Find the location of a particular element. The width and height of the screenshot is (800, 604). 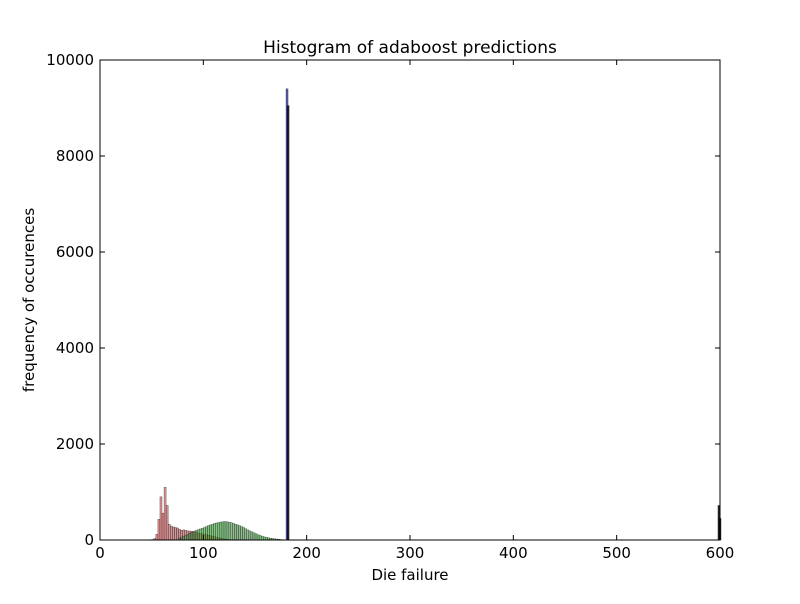

y-tick-label-2: 4000 is located at coordinates (75, 348).